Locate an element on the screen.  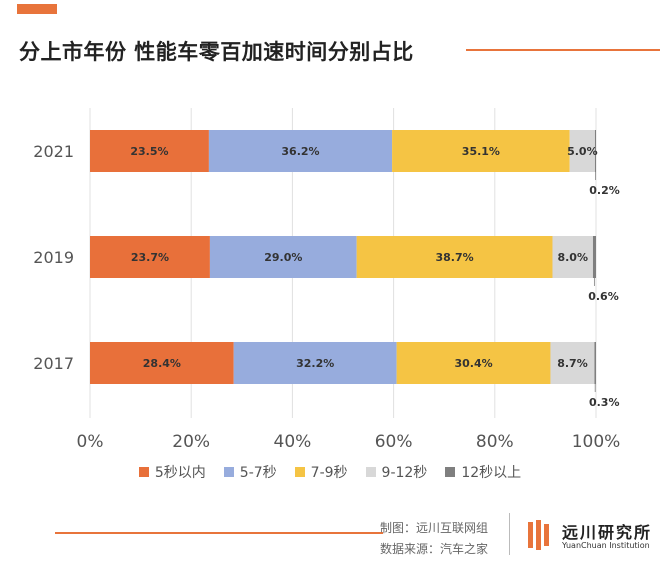
data-label: 8.0% is located at coordinates (572, 257).